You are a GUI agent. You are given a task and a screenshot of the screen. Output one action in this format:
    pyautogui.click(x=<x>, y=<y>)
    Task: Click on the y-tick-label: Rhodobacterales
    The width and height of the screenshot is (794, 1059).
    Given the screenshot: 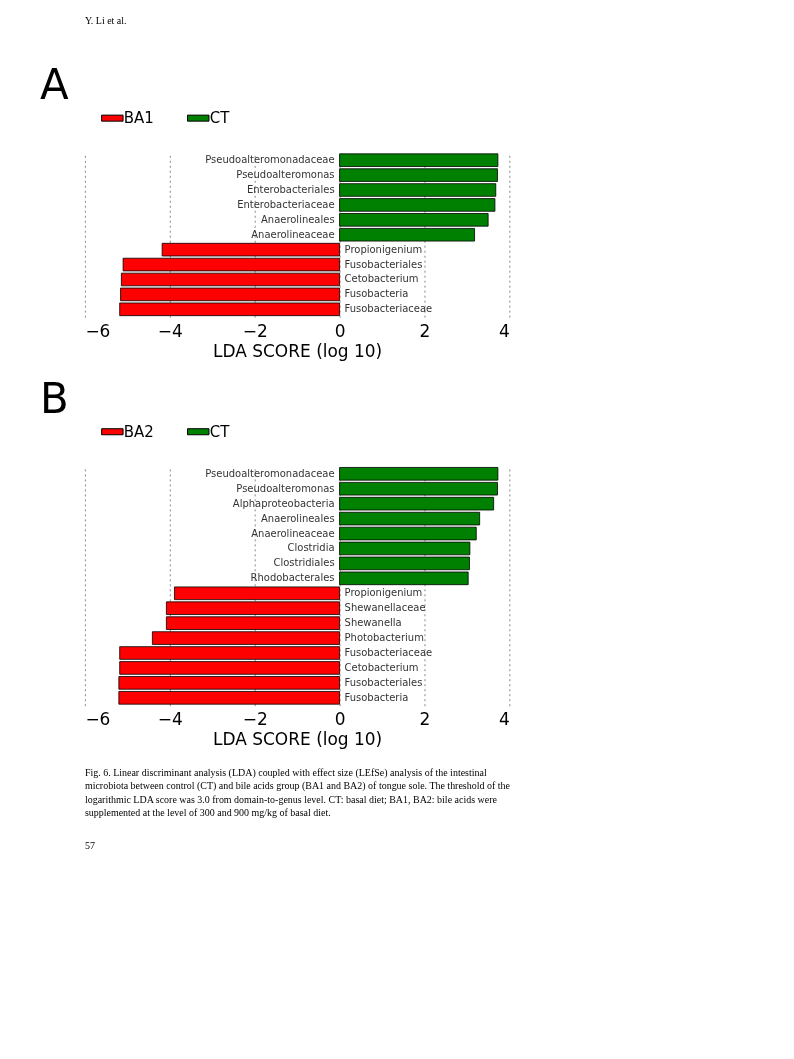 What is the action you would take?
    pyautogui.click(x=292, y=578)
    